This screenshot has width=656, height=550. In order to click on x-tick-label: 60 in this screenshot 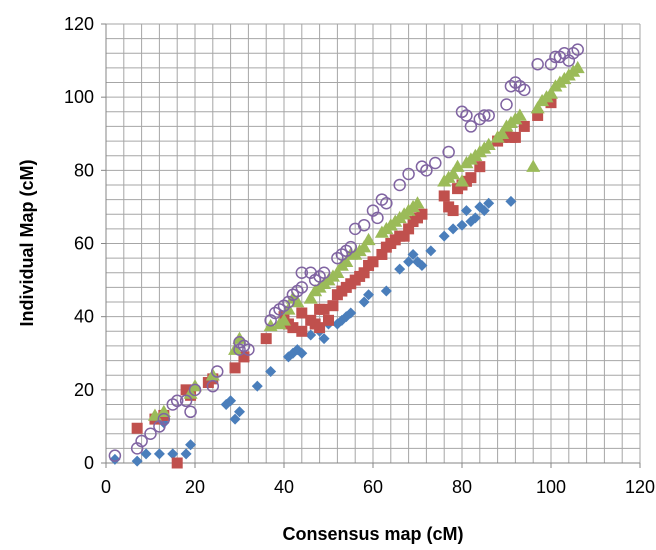, I will do `click(373, 487)`.